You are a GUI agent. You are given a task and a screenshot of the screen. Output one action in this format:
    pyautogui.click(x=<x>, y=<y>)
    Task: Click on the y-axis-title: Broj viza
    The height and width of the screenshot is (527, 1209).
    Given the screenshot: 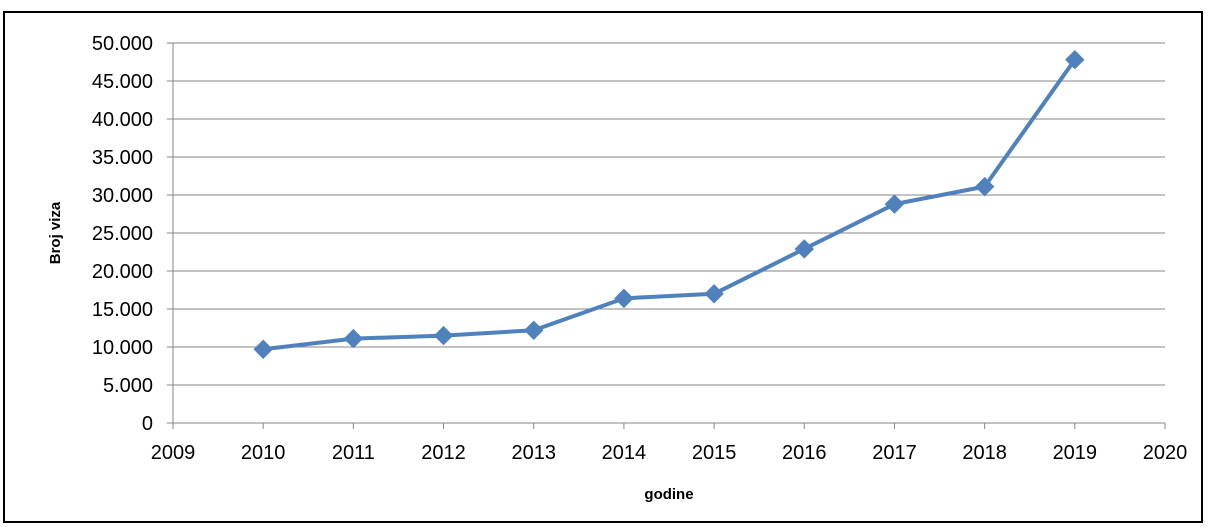 What is the action you would take?
    pyautogui.click(x=55, y=232)
    